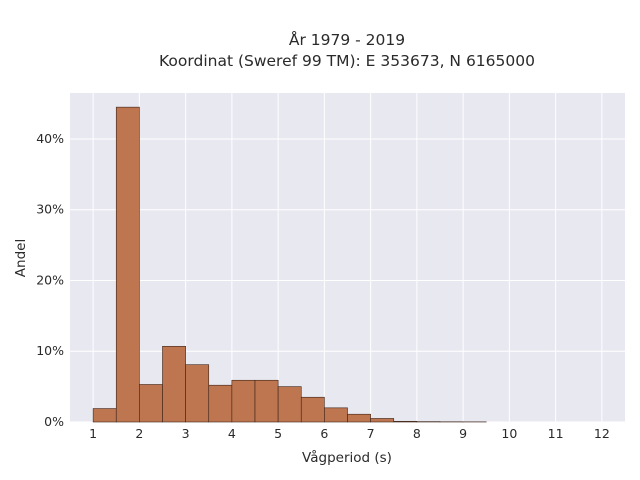  Describe the element at coordinates (371, 433) in the screenshot. I see `x-tick-label: 7` at that location.